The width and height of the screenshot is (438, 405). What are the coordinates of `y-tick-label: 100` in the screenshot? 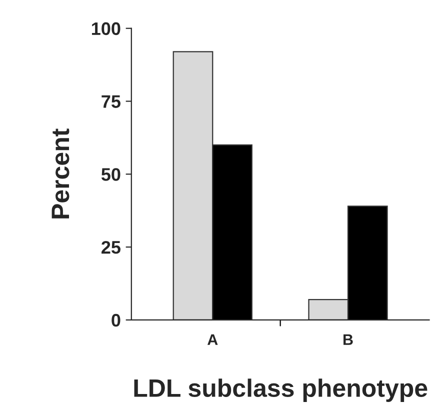 It's located at (106, 29).